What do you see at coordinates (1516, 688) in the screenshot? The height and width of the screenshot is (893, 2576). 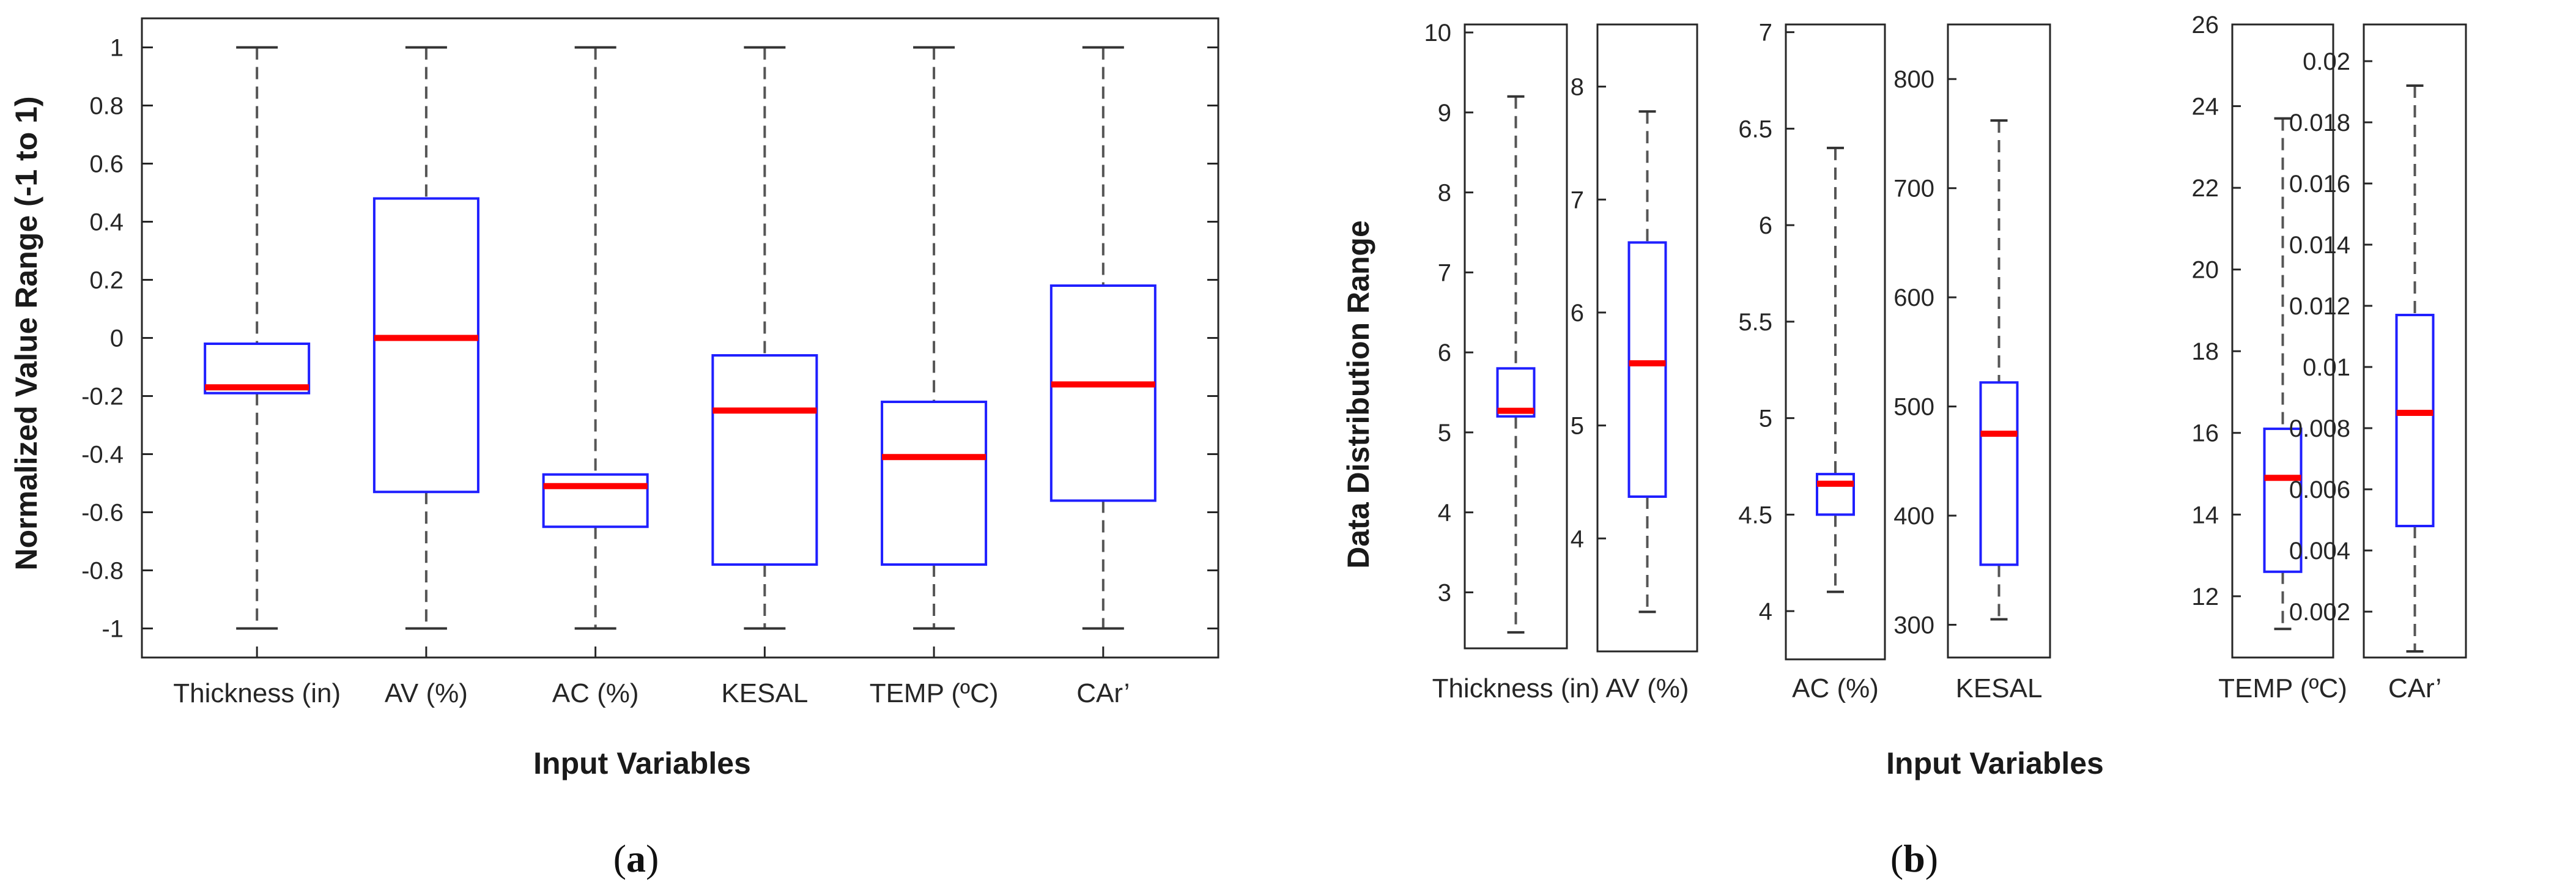 I see `panel-b-category-label: Thickness (in)` at bounding box center [1516, 688].